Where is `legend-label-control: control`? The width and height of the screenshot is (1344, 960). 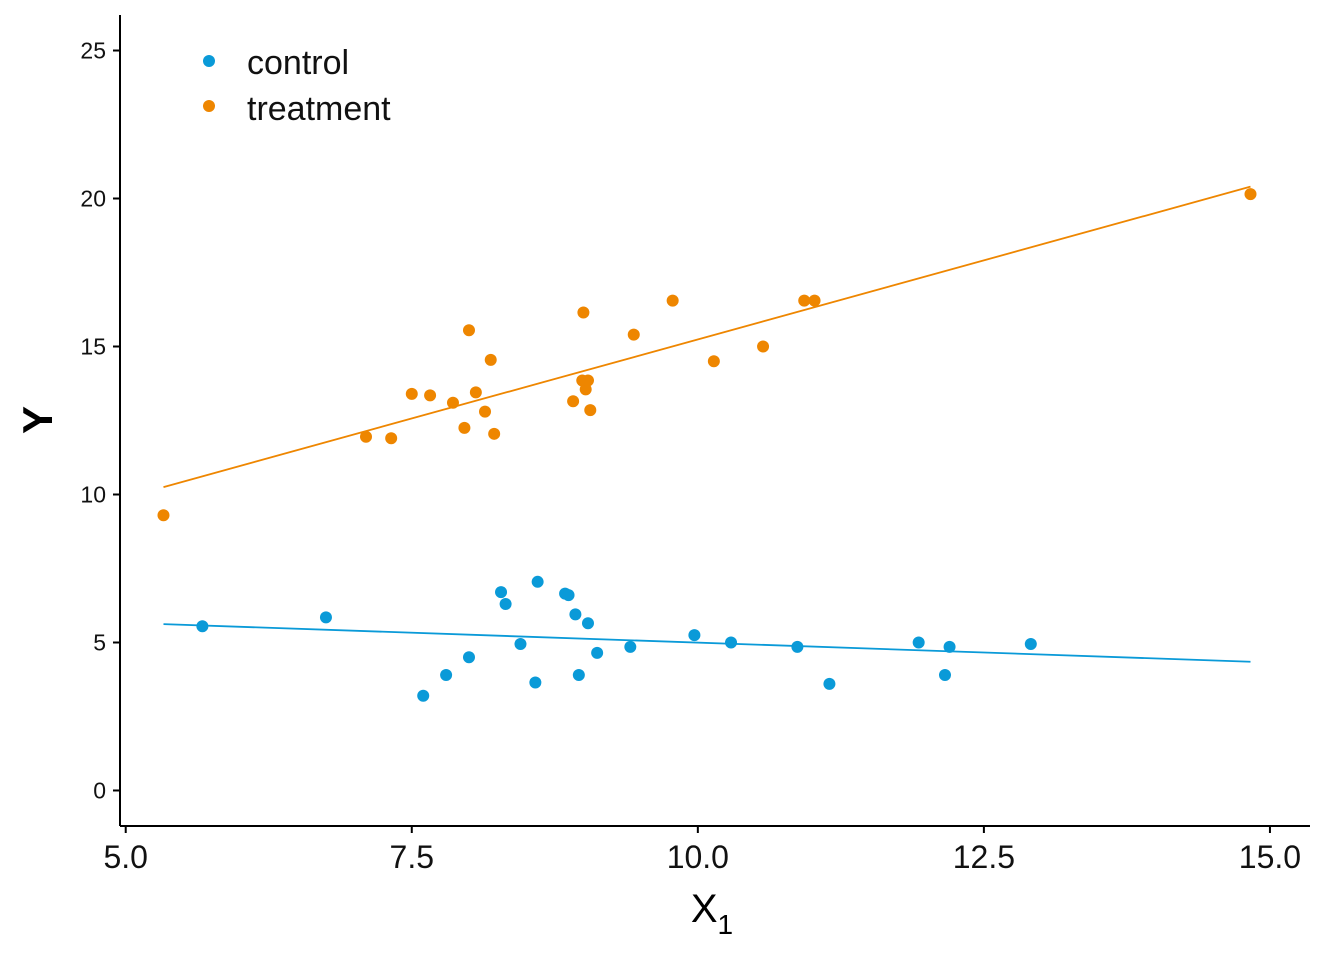 legend-label-control: control is located at coordinates (298, 63).